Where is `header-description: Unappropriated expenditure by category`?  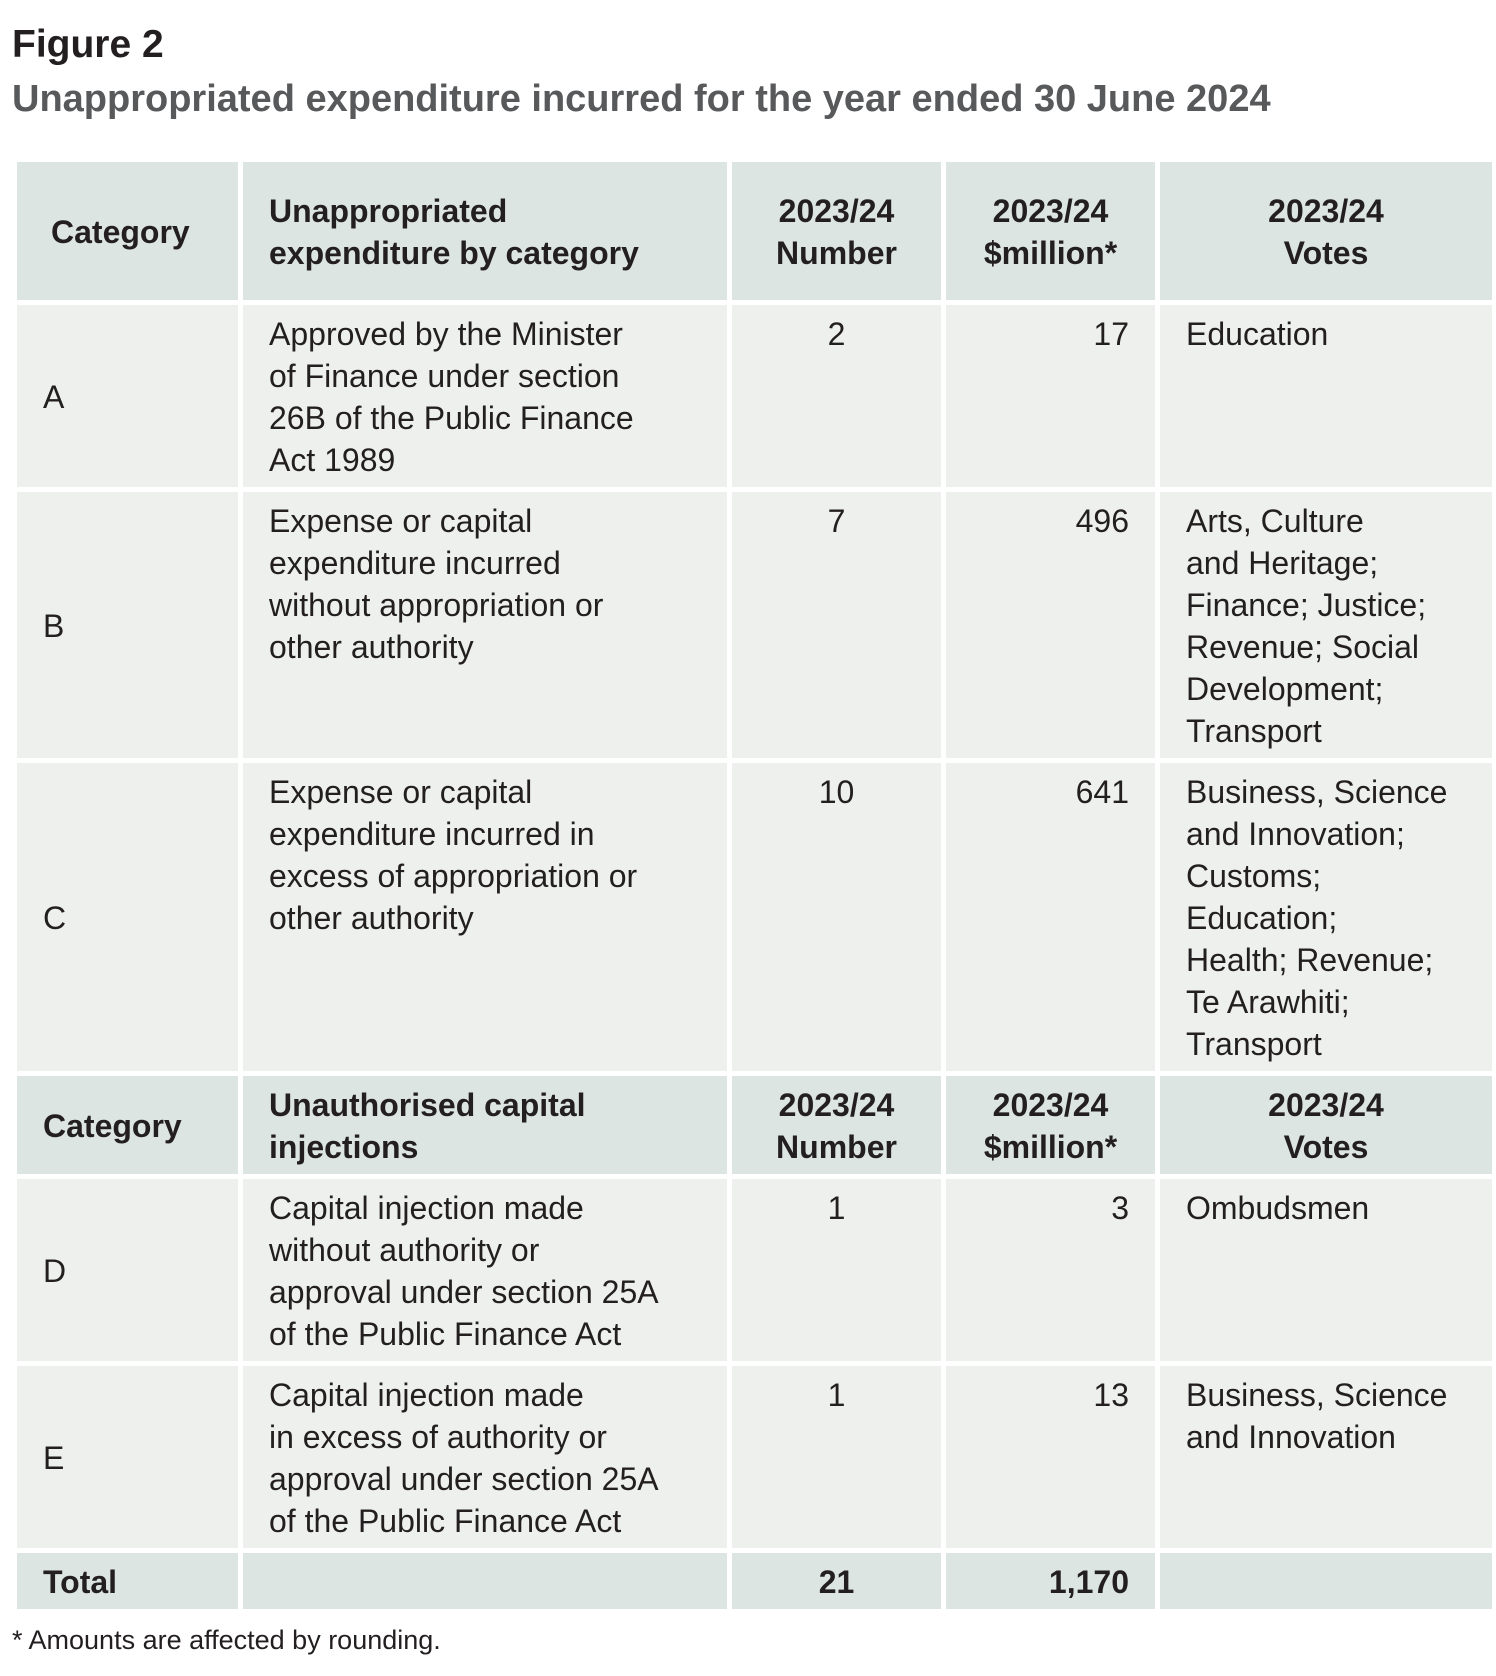
header-description: Unappropriated expenditure by category is located at coordinates (485, 231).